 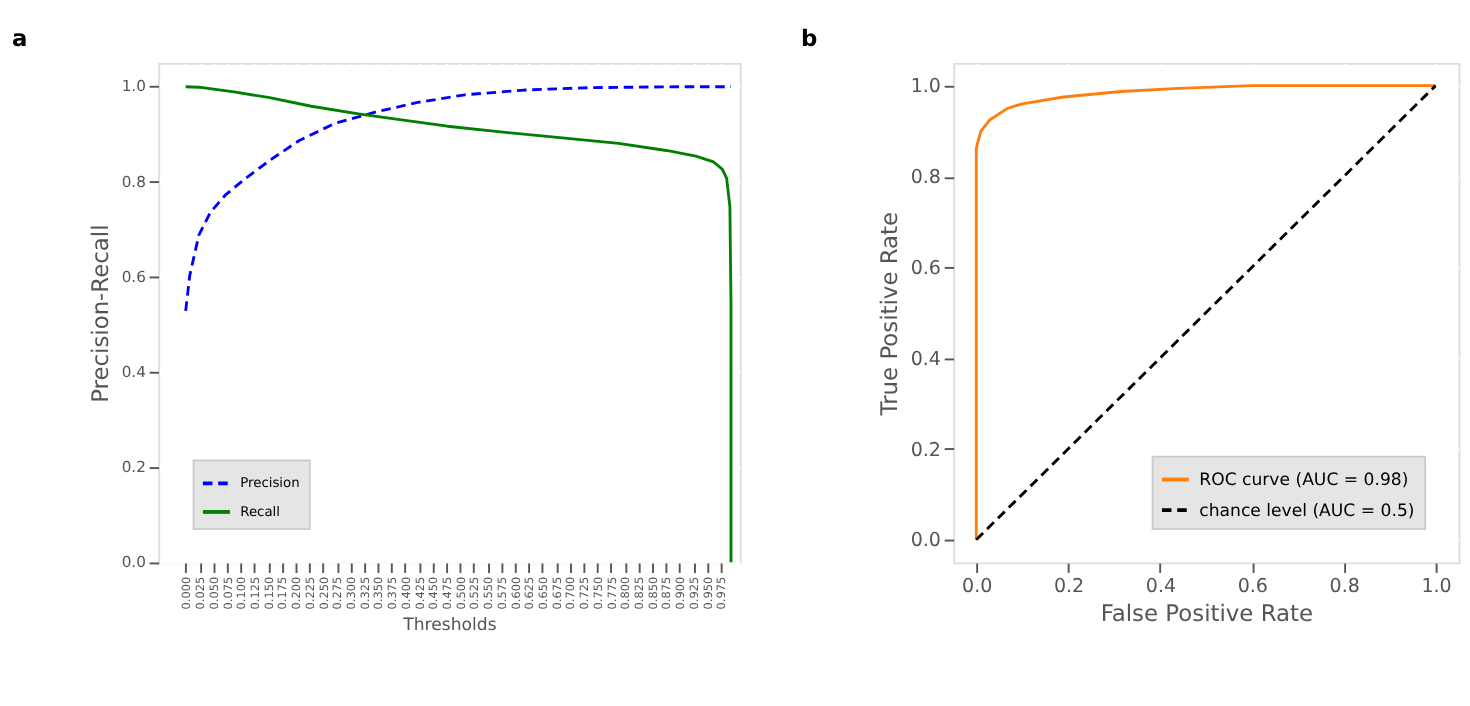 I want to click on y-axis-title: Precision-Recall, so click(x=100, y=313).